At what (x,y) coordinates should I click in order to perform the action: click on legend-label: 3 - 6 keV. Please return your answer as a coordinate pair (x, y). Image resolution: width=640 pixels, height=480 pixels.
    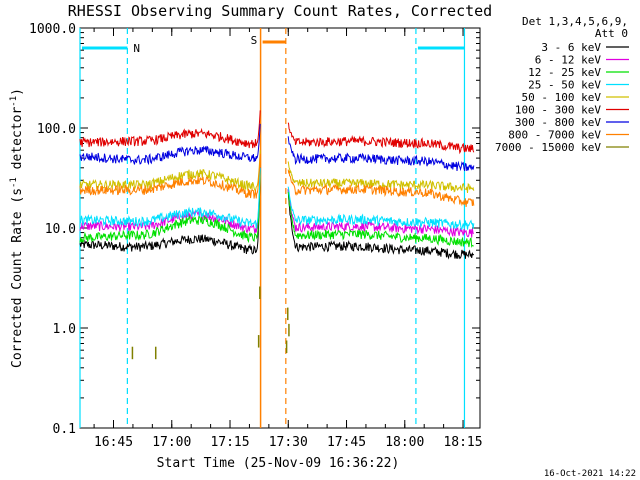
    Looking at the image, I should click on (571, 47).